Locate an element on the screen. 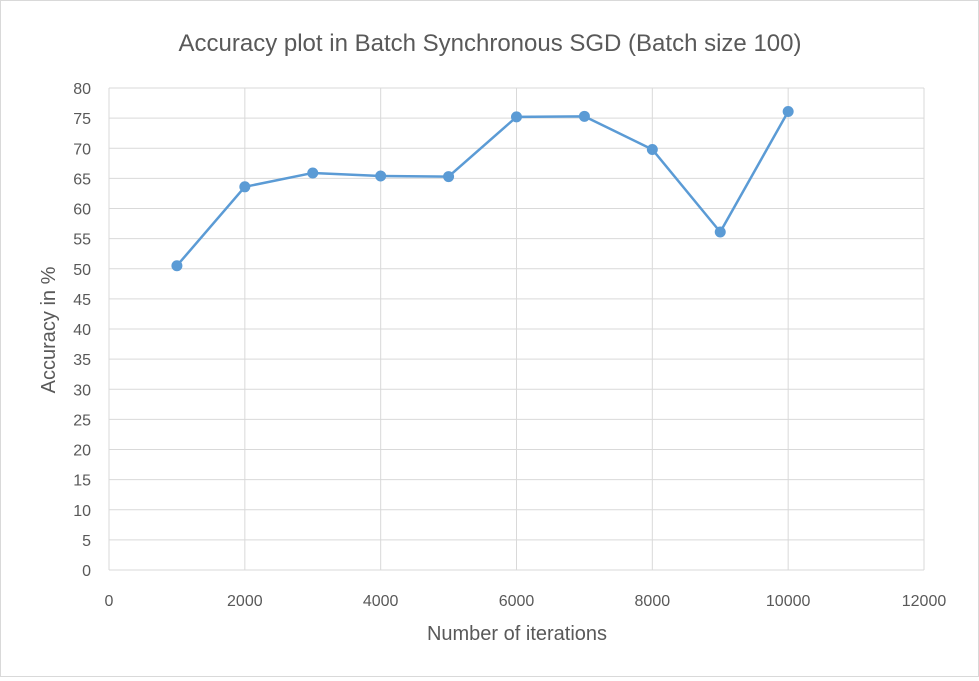 The width and height of the screenshot is (979, 681). y-tick-label: 0 is located at coordinates (86, 571).